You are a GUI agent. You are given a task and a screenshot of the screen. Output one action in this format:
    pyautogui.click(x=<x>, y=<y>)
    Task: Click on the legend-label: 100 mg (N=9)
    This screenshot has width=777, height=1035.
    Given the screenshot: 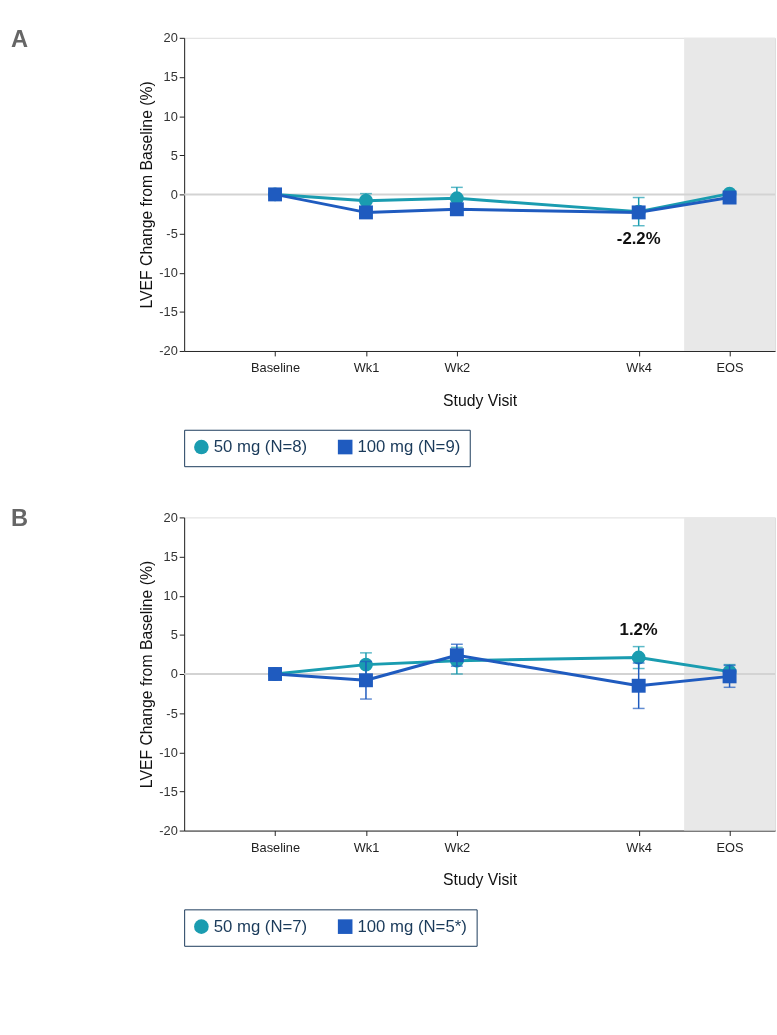 What is the action you would take?
    pyautogui.click(x=409, y=446)
    